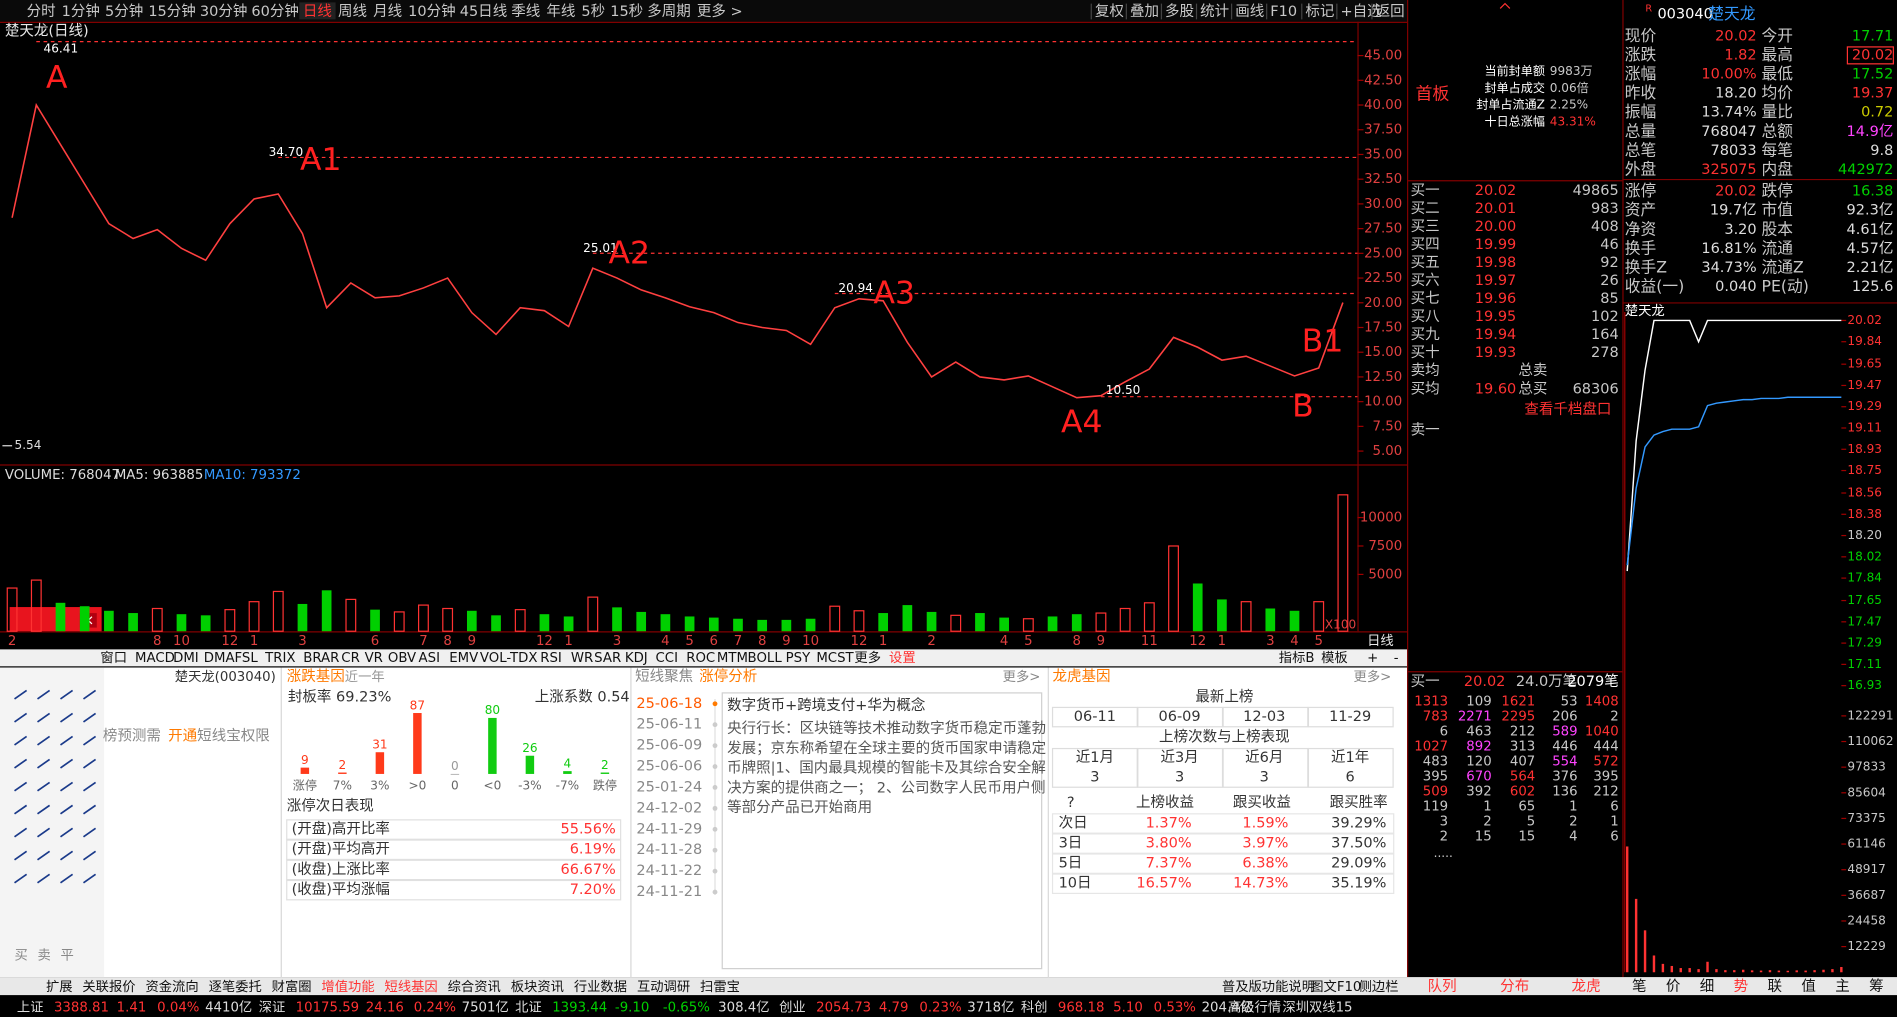 This screenshot has width=1897, height=1017. What do you see at coordinates (720, 11) in the screenshot?
I see `period-tab: 更多 >` at bounding box center [720, 11].